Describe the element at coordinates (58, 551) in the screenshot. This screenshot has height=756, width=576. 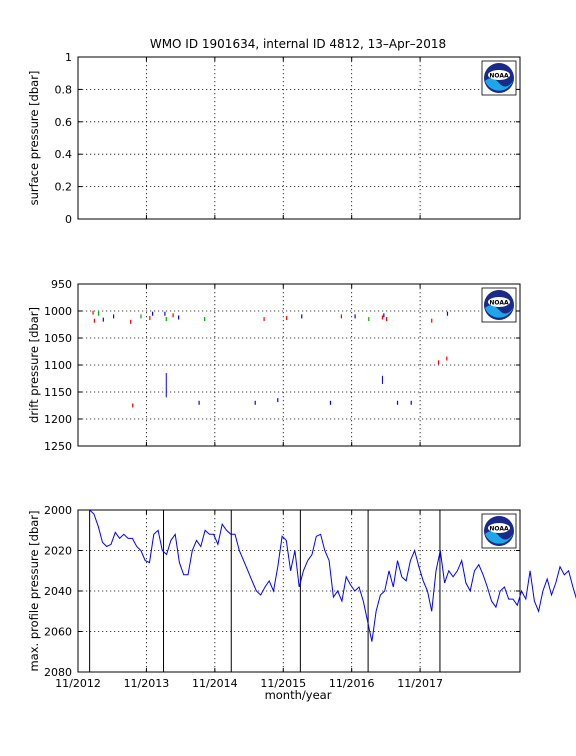
I see `y-tick-label: 2020` at that location.